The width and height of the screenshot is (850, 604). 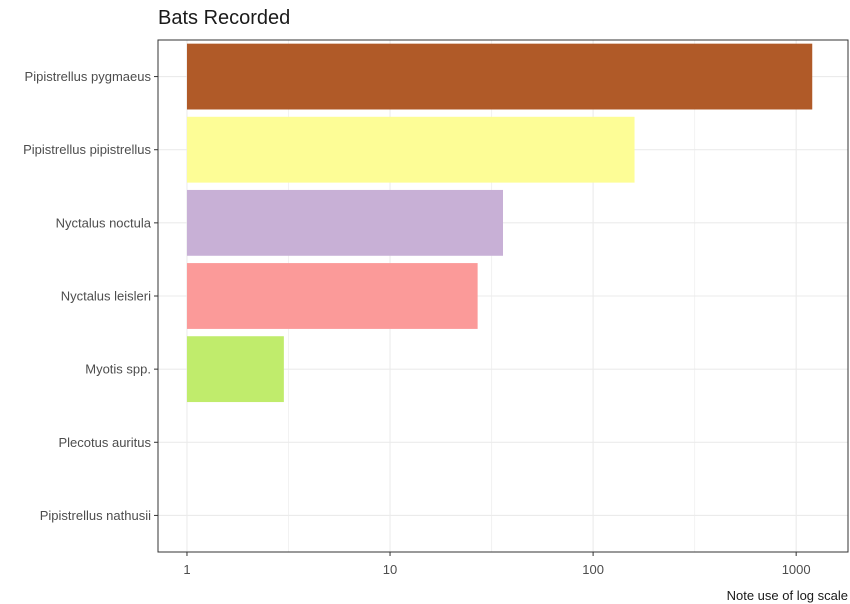 I want to click on x-axis-title: Note use of log scale, so click(x=787, y=595).